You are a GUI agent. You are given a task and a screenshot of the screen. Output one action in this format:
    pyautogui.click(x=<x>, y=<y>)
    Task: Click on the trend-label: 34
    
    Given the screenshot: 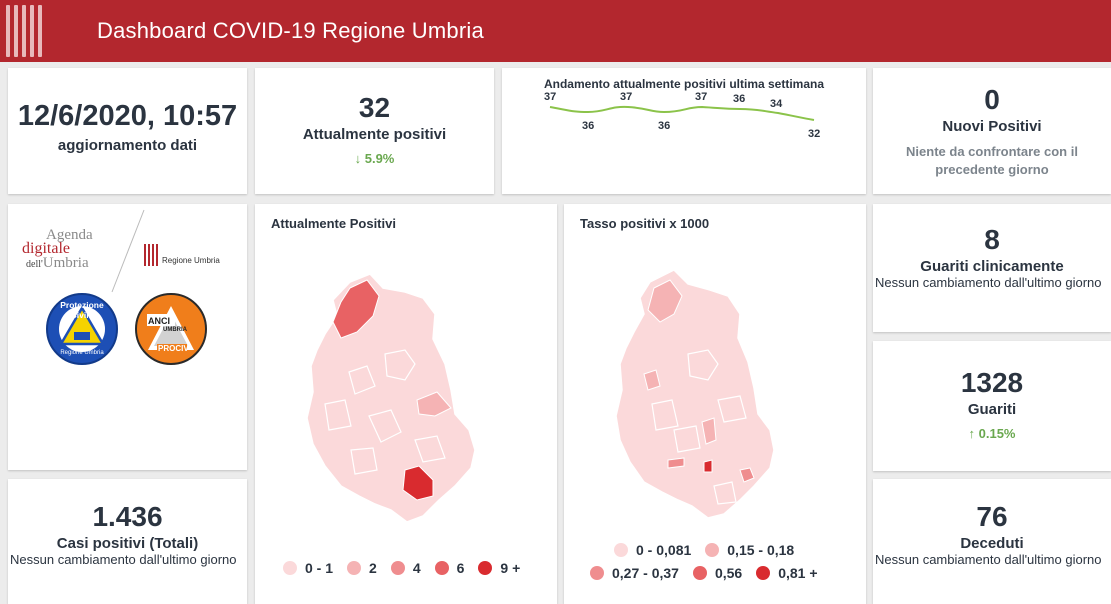 What is the action you would take?
    pyautogui.click(x=776, y=104)
    